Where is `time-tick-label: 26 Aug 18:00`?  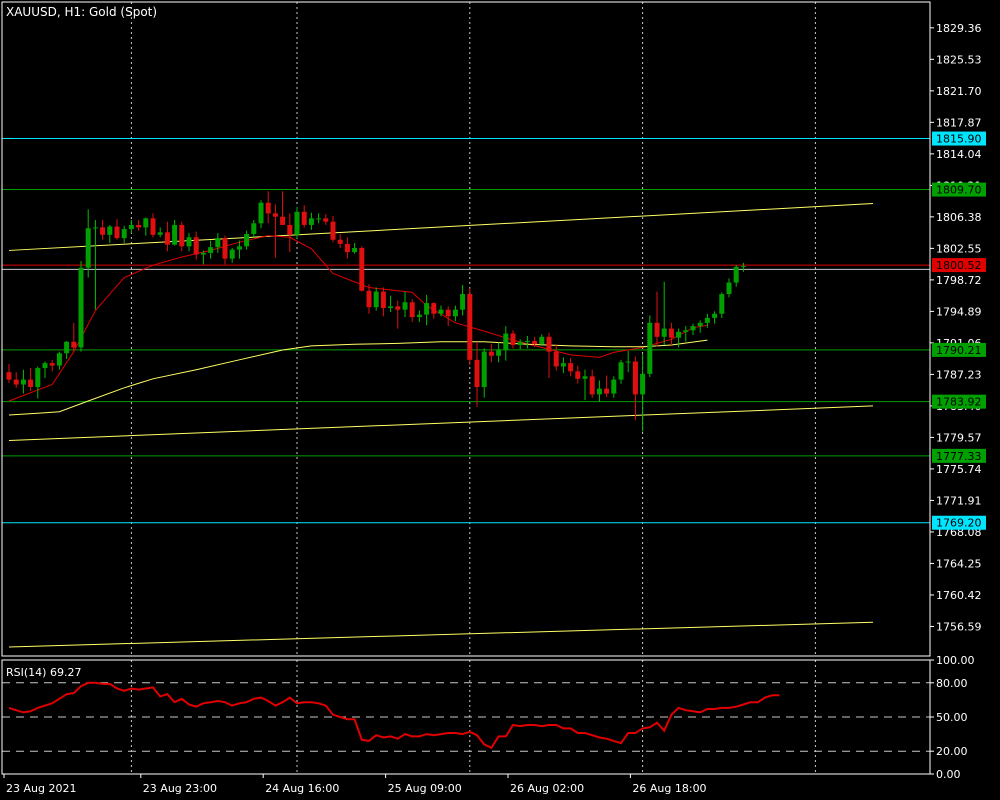
time-tick-label: 26 Aug 18:00 is located at coordinates (669, 788).